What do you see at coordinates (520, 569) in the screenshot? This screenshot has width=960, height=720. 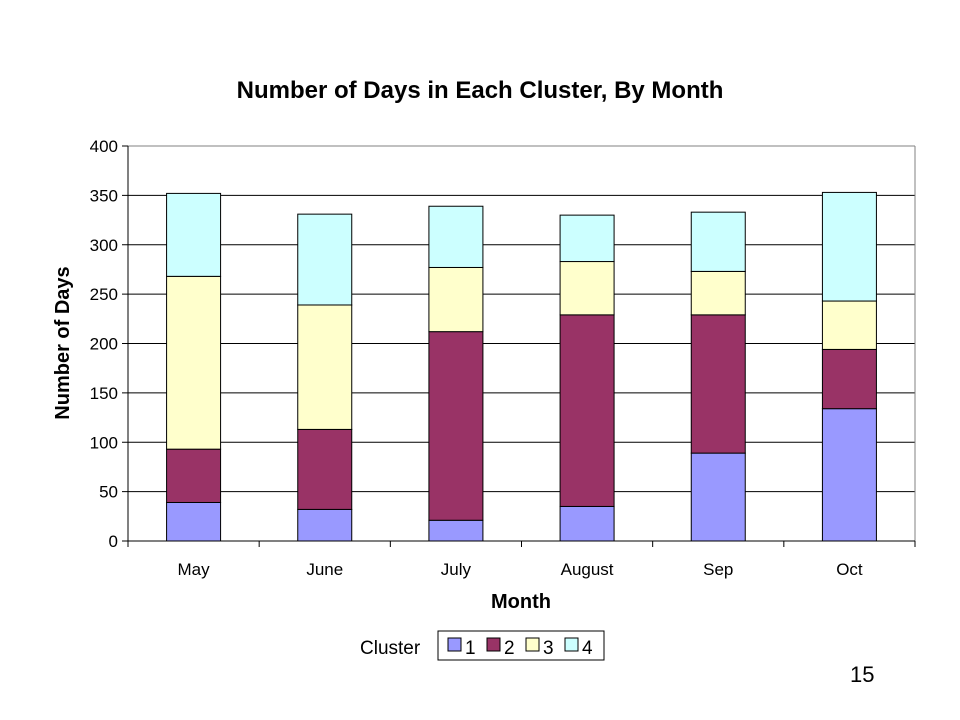 I see `x-tick-labels: May June July August Sep Oct` at bounding box center [520, 569].